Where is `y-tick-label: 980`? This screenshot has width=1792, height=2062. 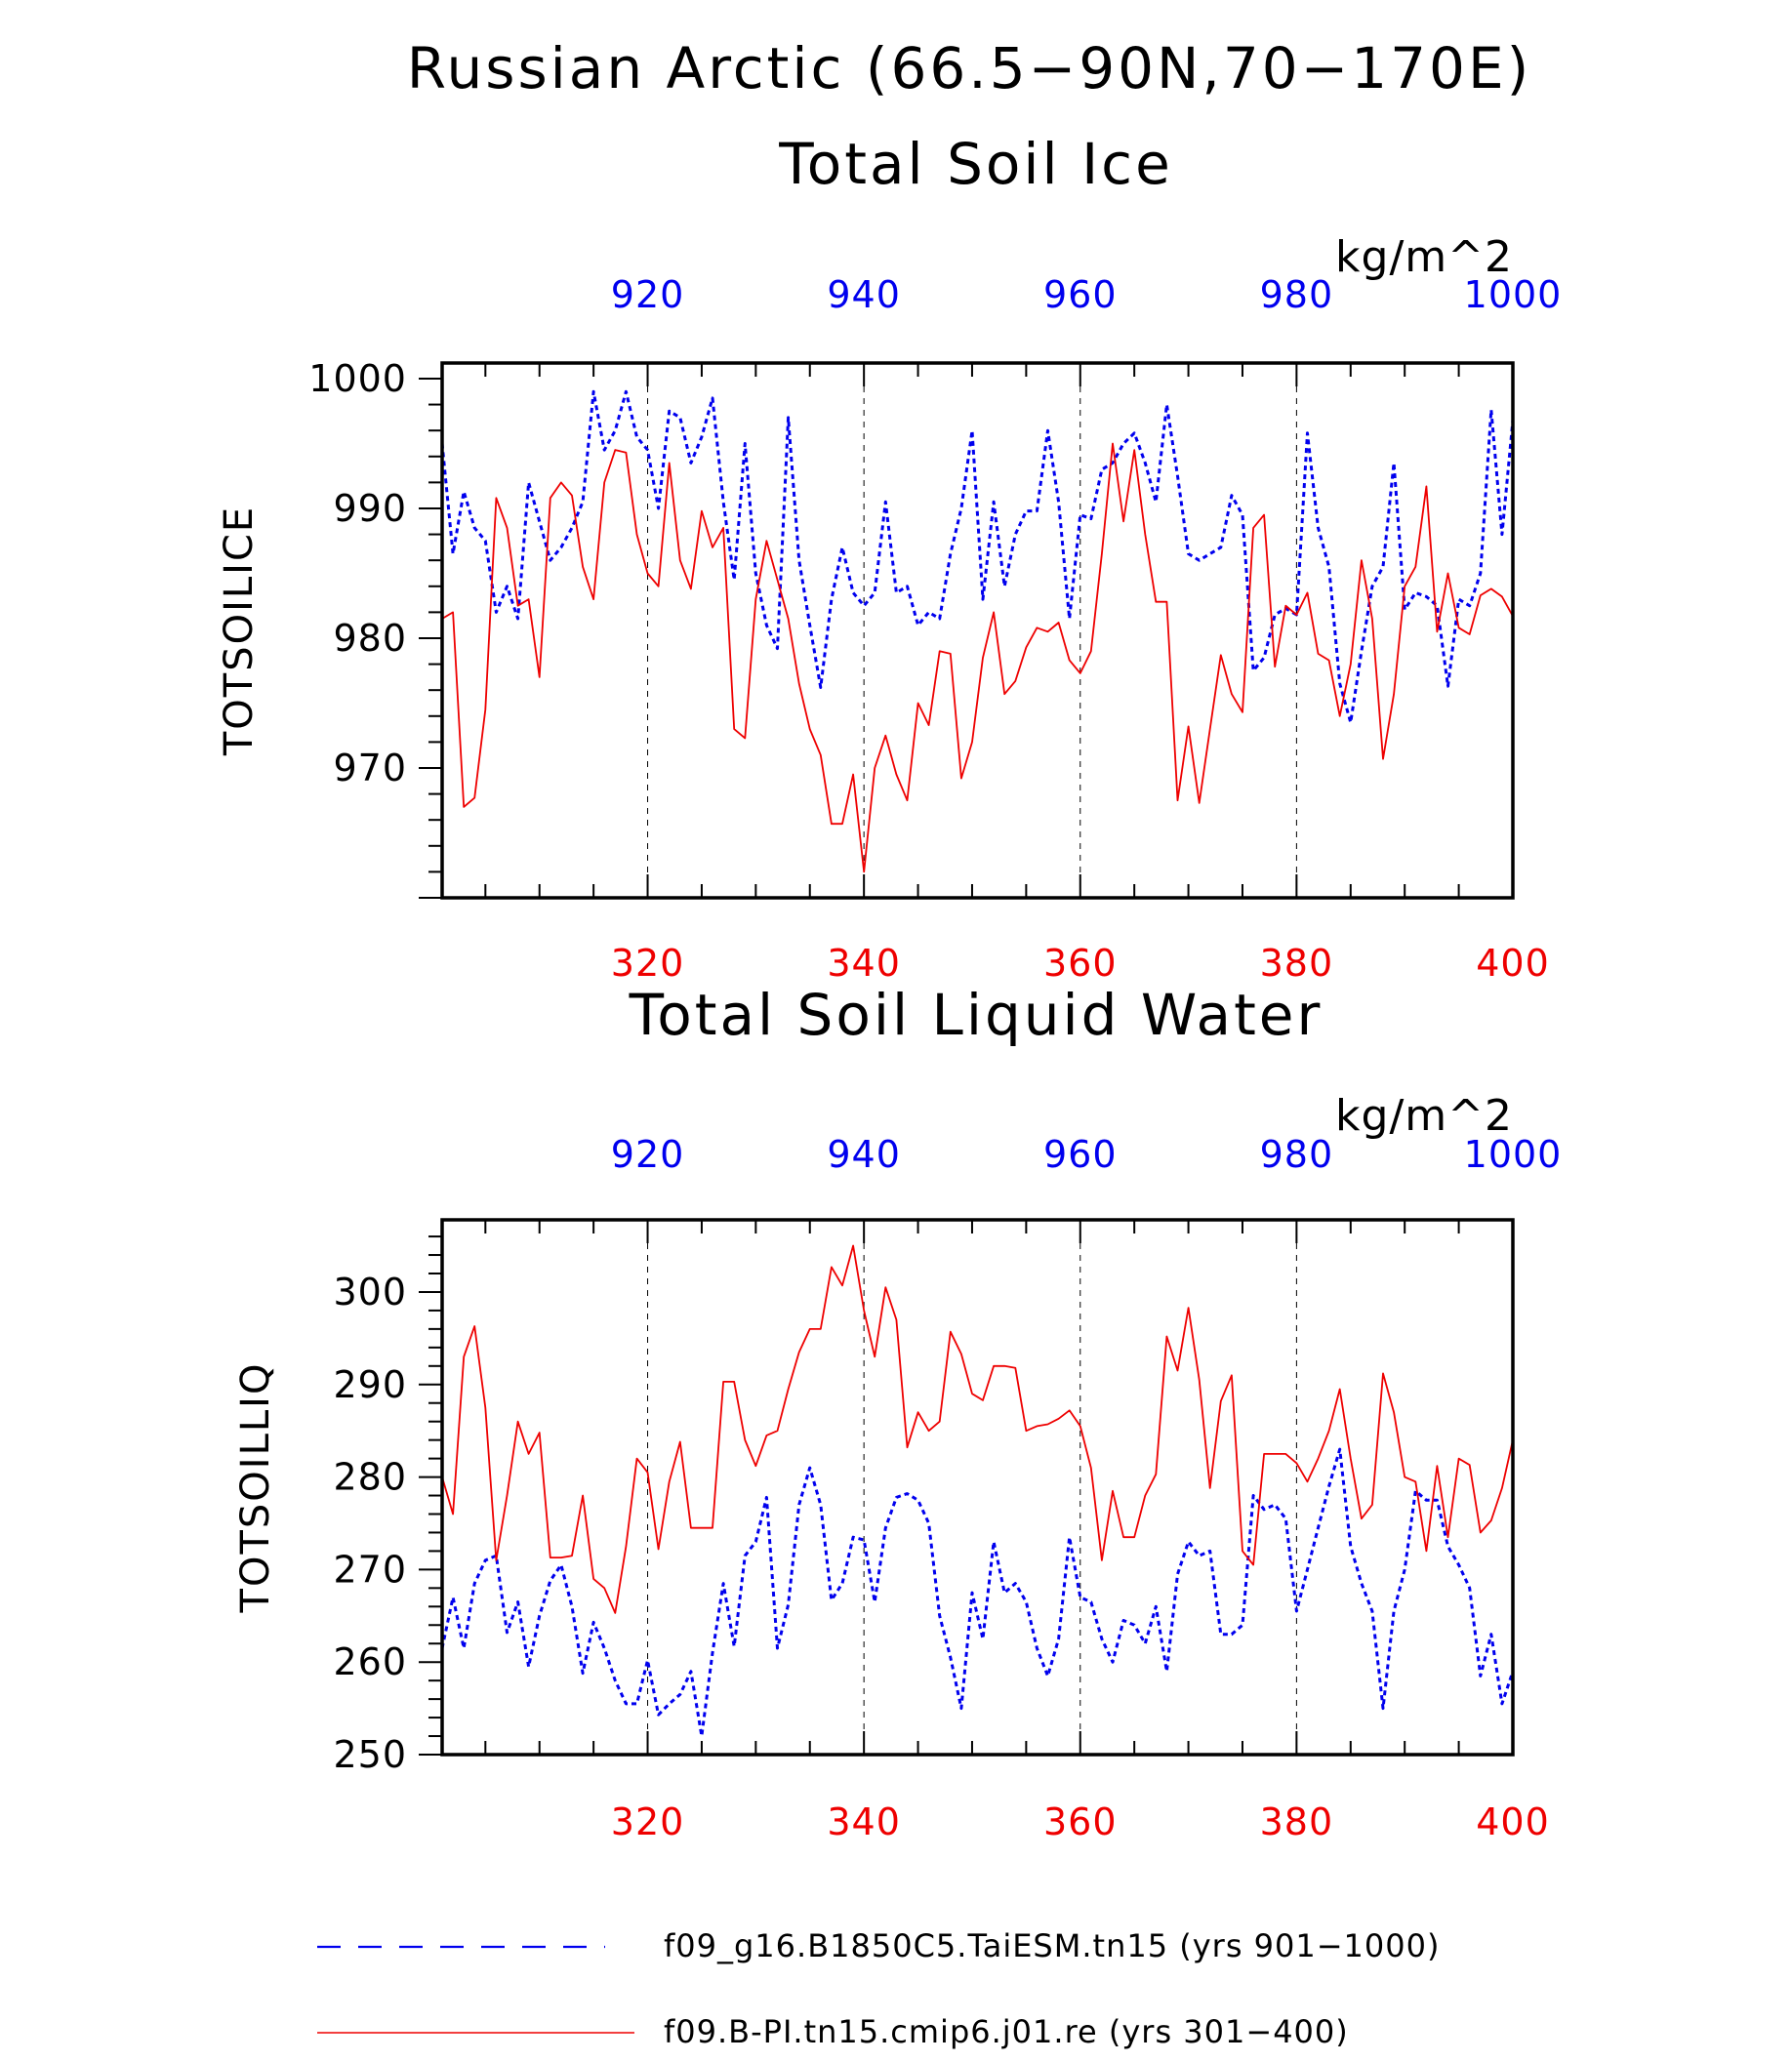
y-tick-label: 980 is located at coordinates (370, 638).